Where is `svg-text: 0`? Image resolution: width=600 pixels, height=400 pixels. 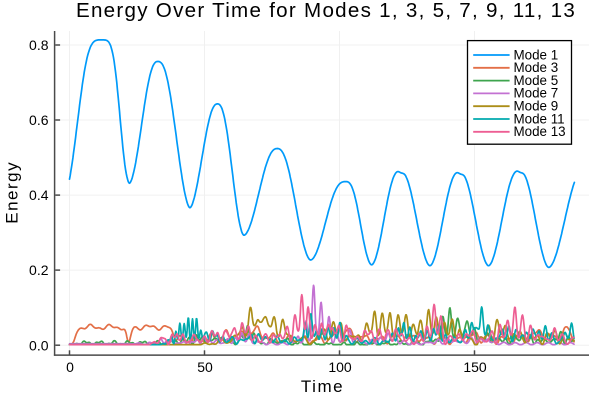
svg-text: 0 is located at coordinates (70, 367).